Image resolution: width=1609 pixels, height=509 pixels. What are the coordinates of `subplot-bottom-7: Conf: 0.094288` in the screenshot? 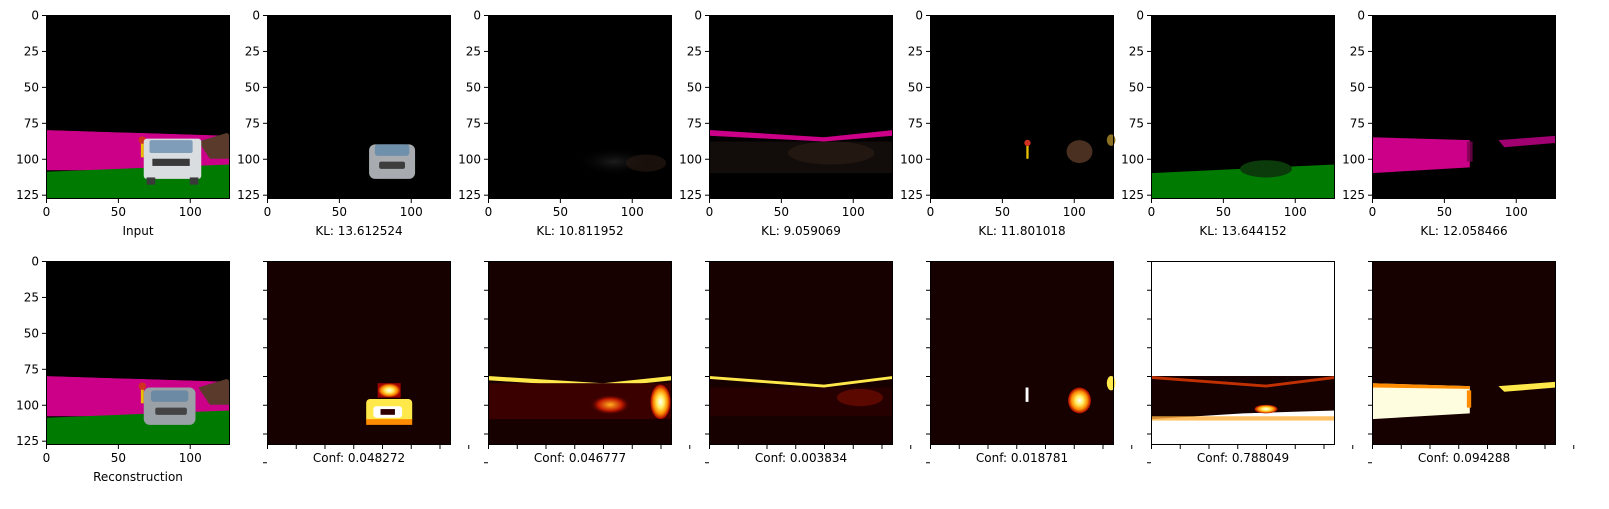 It's located at (1471, 363).